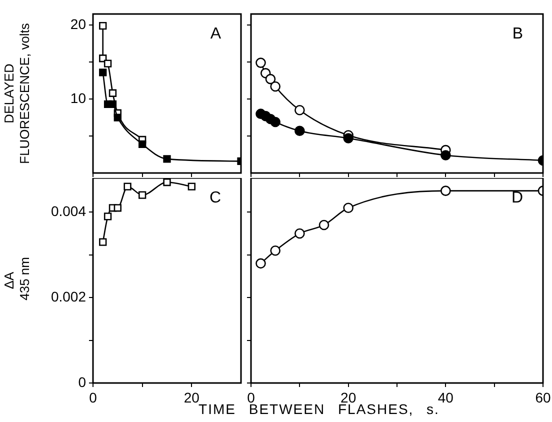 Image resolution: width=552 pixels, height=422 pixels. Describe the element at coordinates (517, 33) in the screenshot. I see `annotation: B` at that location.